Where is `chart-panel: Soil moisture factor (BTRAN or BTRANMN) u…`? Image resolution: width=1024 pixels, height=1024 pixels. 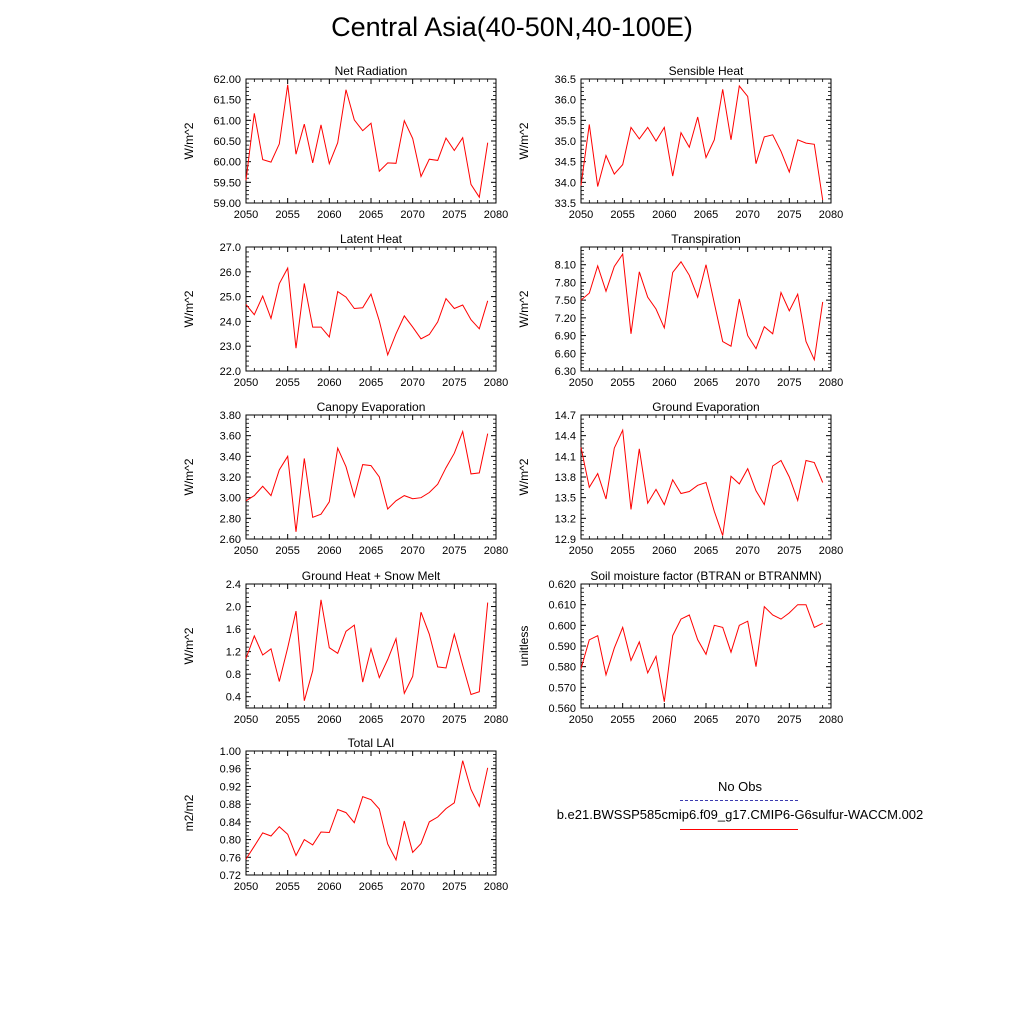
chart-panel: Soil moisture factor (BTRAN or BTRANMN) u… is located at coordinates (680, 647).